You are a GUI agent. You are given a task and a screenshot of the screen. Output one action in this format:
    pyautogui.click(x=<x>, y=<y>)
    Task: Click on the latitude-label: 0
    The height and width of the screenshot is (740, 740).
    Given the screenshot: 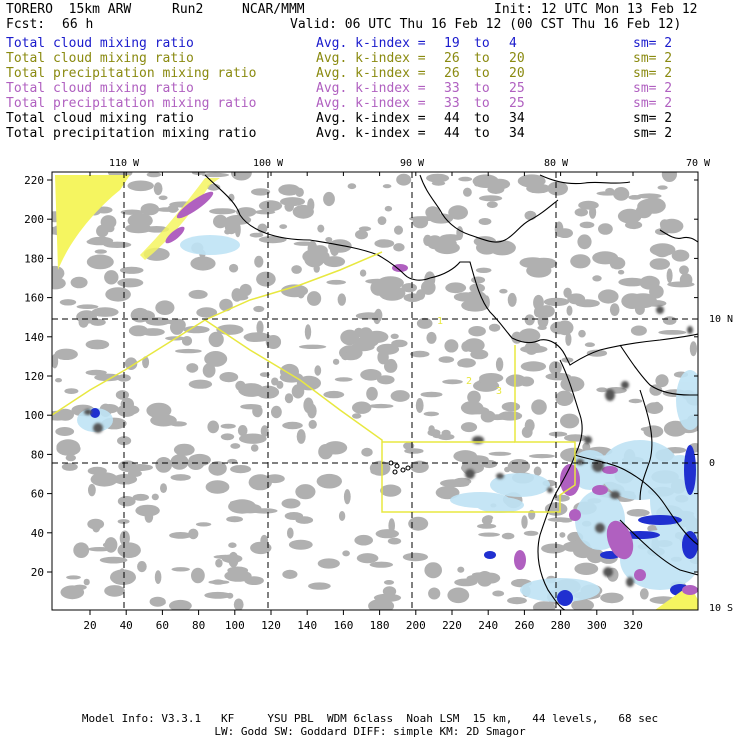 What is the action you would take?
    pyautogui.click(x=712, y=463)
    